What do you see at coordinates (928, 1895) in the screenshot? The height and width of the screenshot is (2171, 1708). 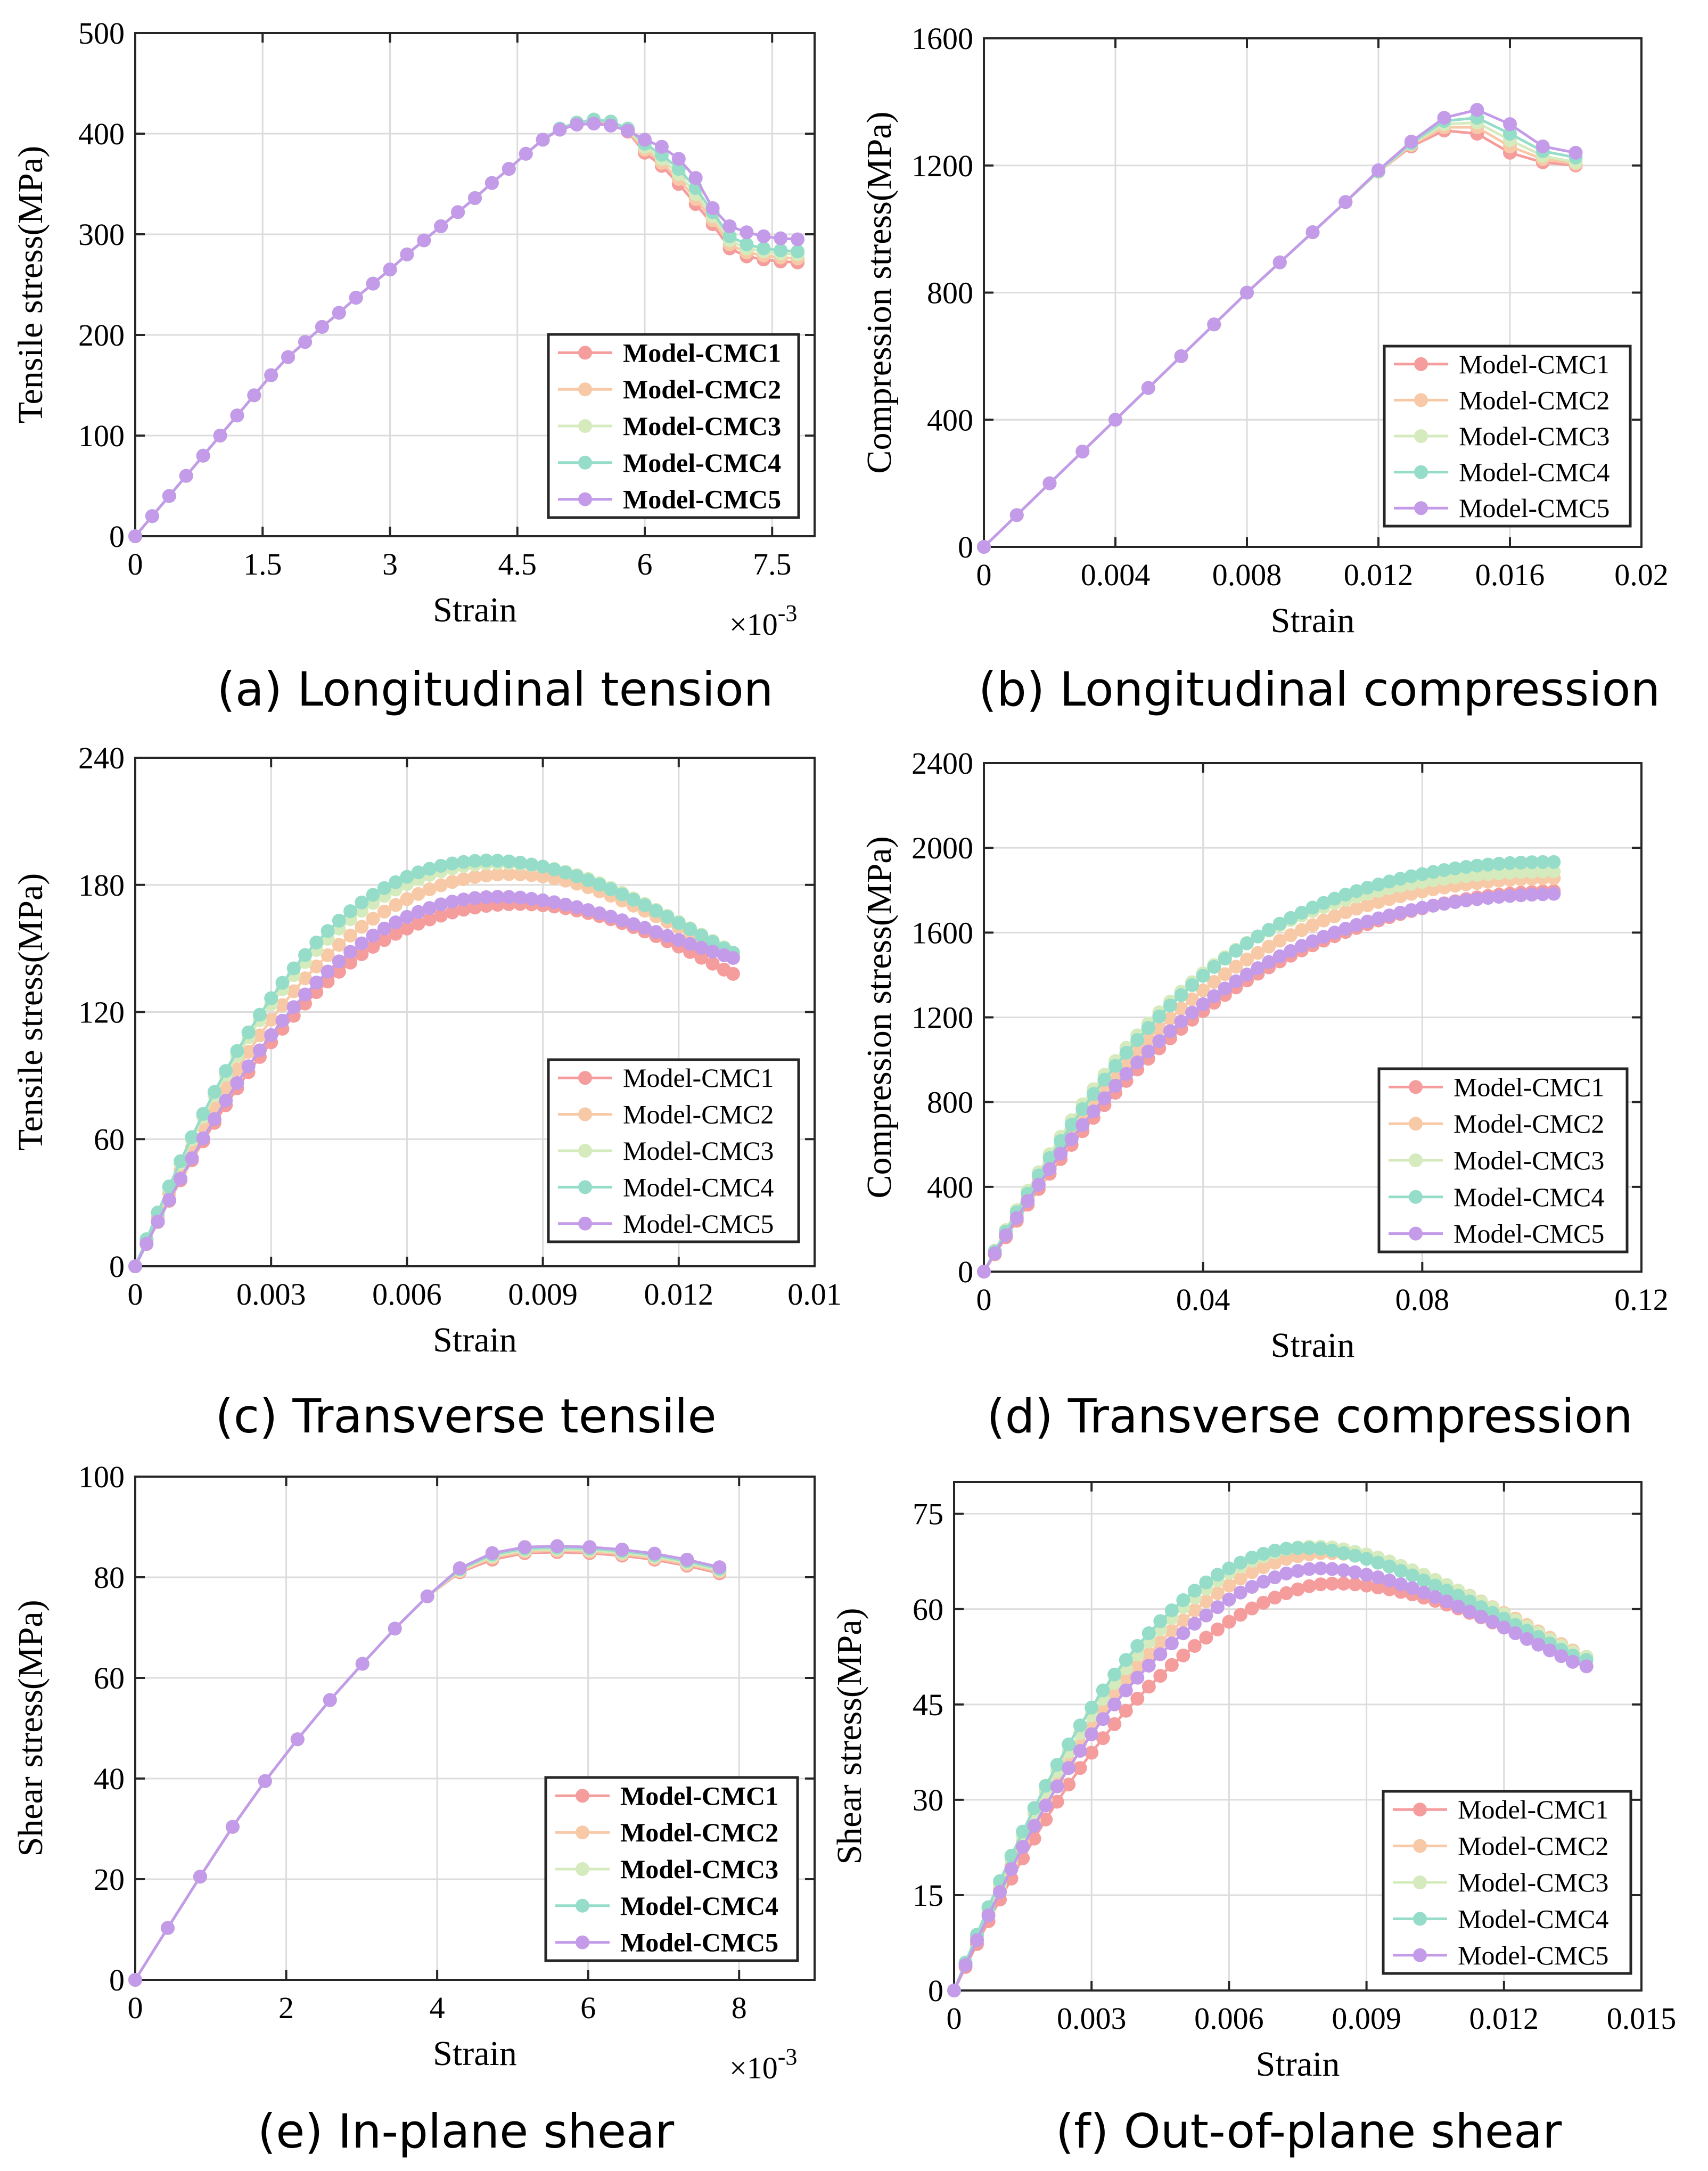 I see `y-tick-label: 15` at bounding box center [928, 1895].